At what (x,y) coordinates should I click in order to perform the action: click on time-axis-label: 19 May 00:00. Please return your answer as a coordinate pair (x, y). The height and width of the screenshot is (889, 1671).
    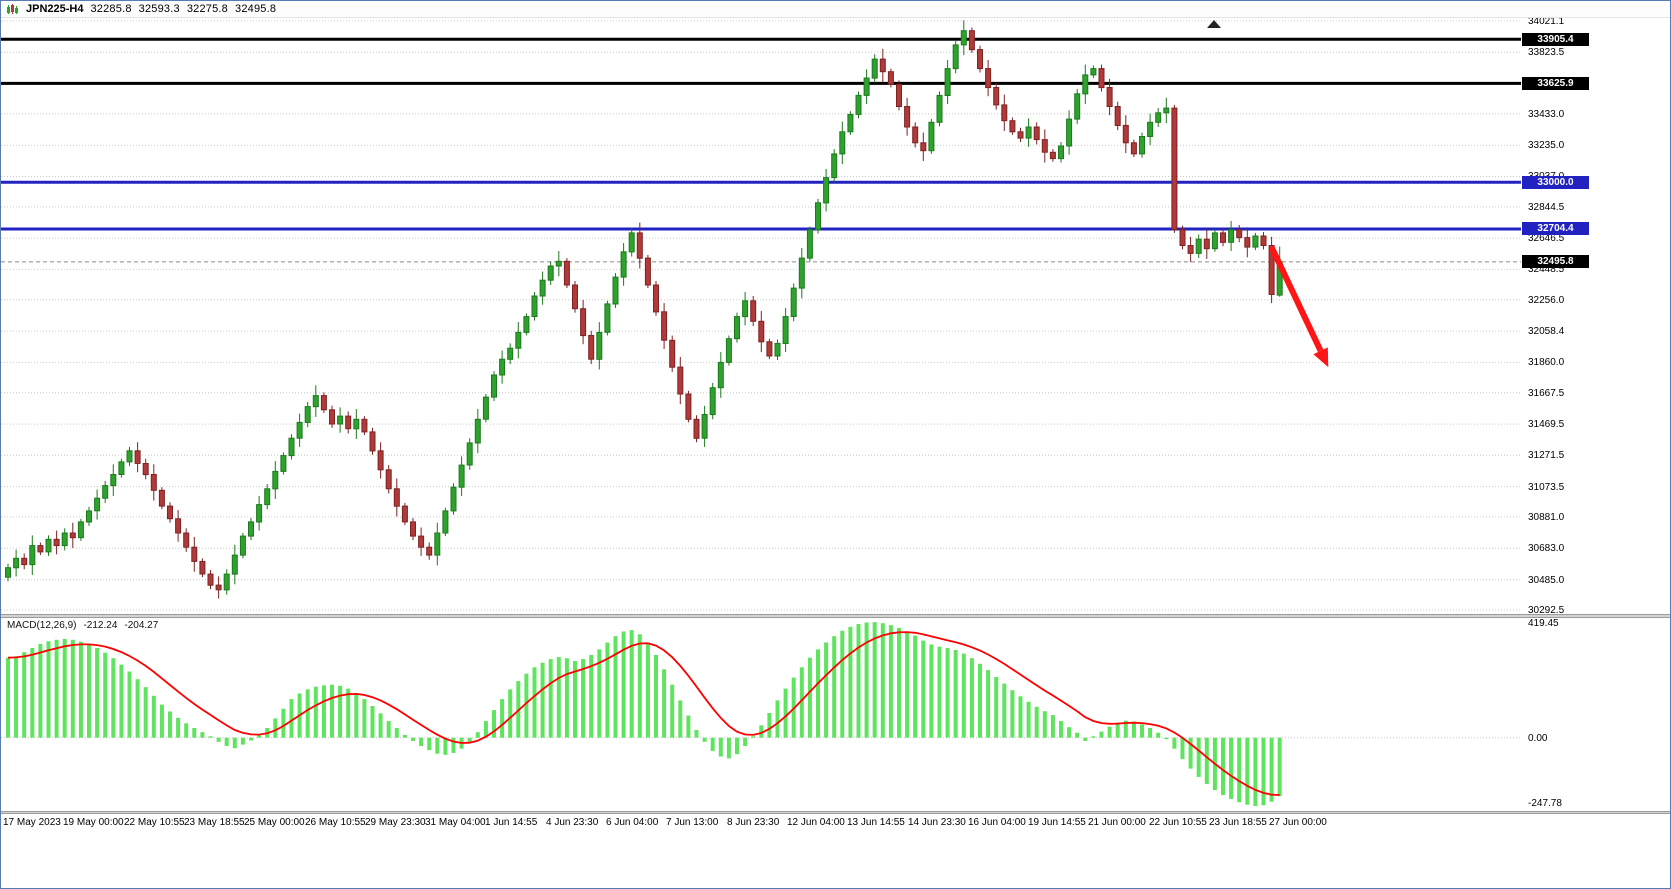
    Looking at the image, I should click on (93, 822).